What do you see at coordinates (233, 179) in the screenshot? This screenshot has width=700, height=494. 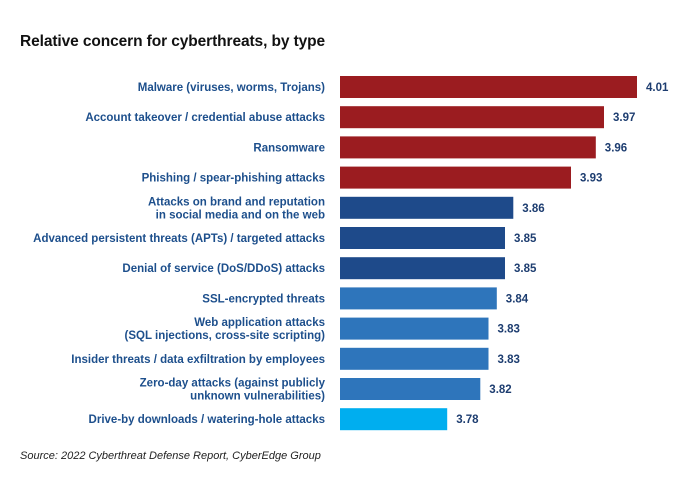 I see `category-label: Phishing / spear-phishing attacks` at bounding box center [233, 179].